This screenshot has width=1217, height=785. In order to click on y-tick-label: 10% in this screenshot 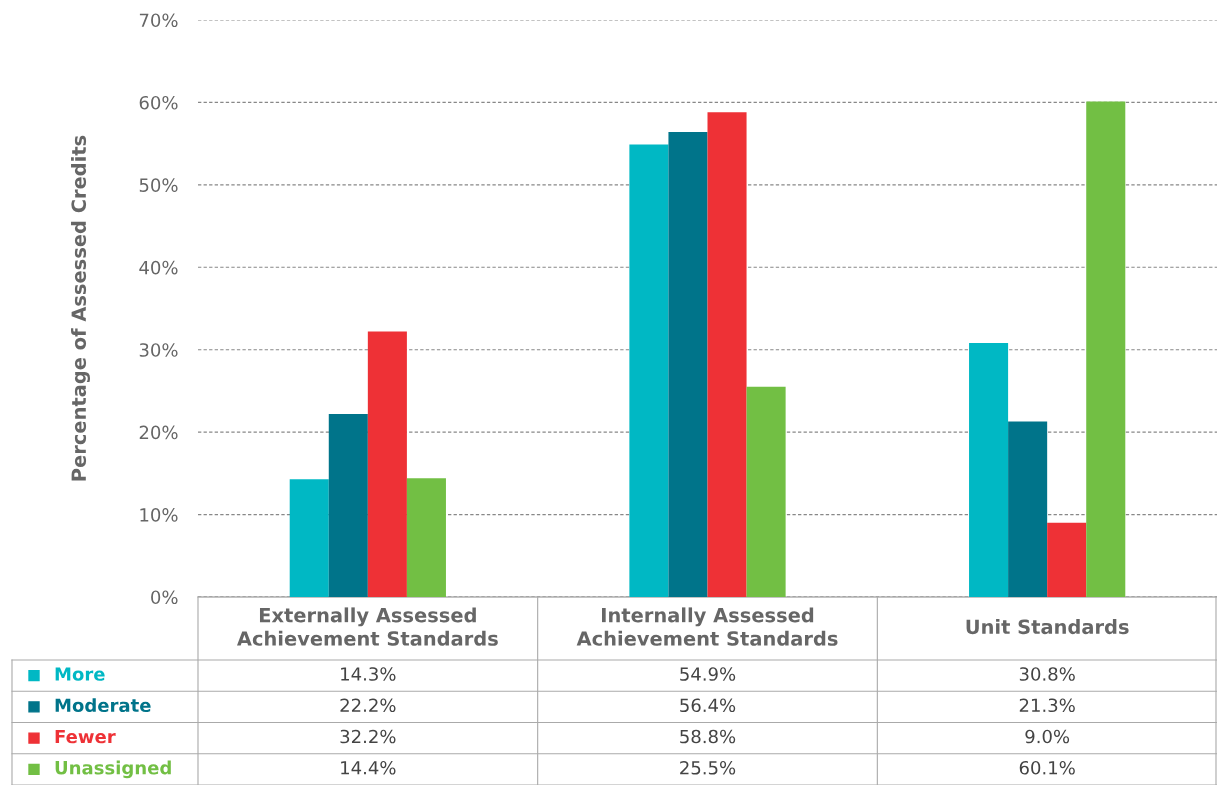, I will do `click(159, 515)`.